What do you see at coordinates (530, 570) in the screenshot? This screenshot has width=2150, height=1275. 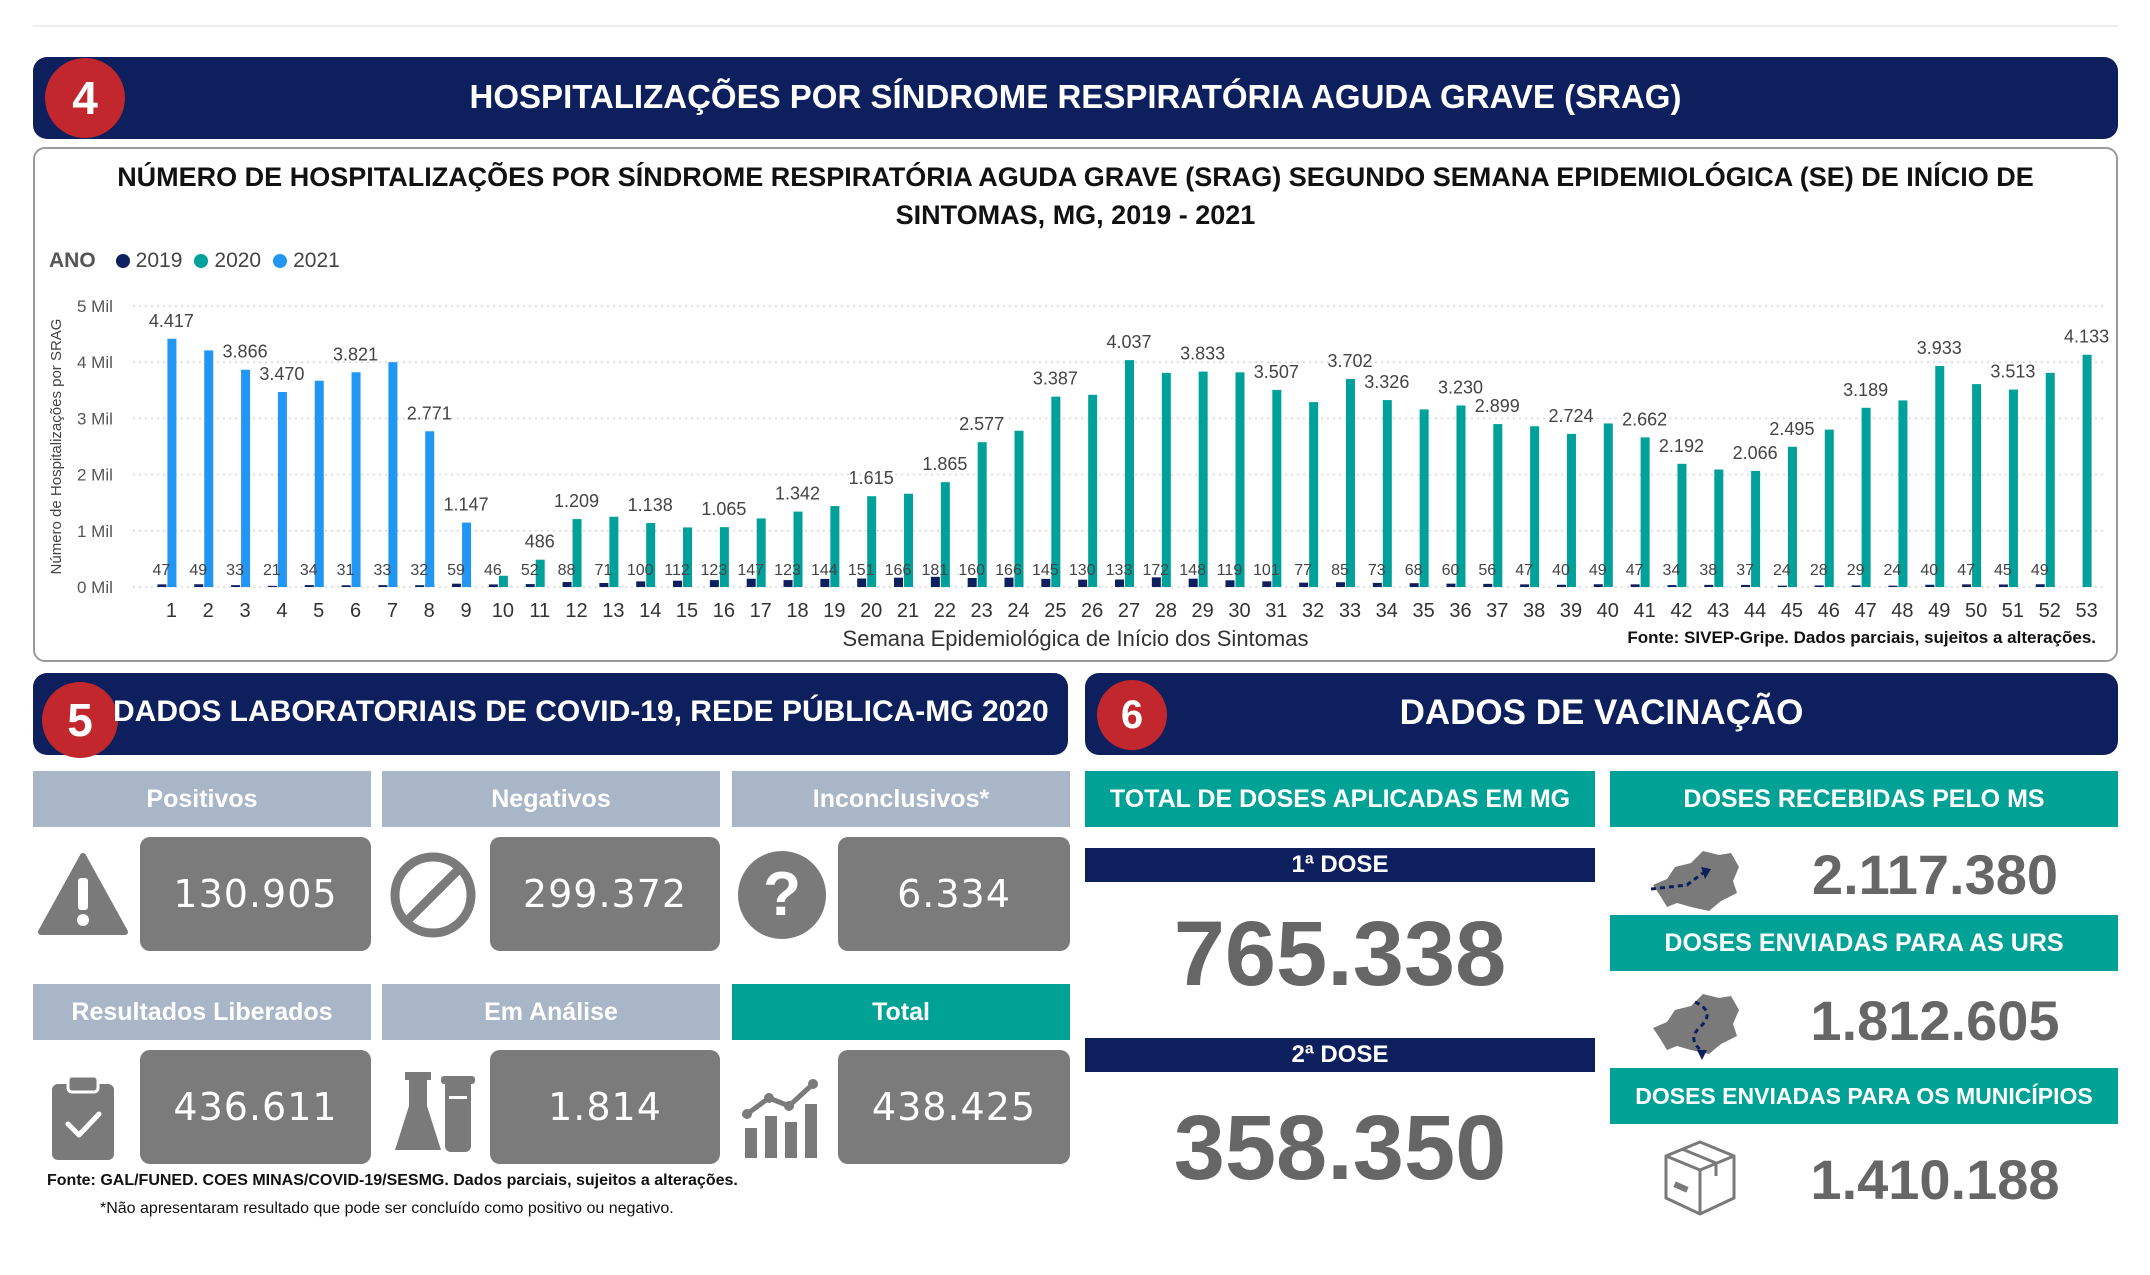 I see `data-label-2019: 52` at bounding box center [530, 570].